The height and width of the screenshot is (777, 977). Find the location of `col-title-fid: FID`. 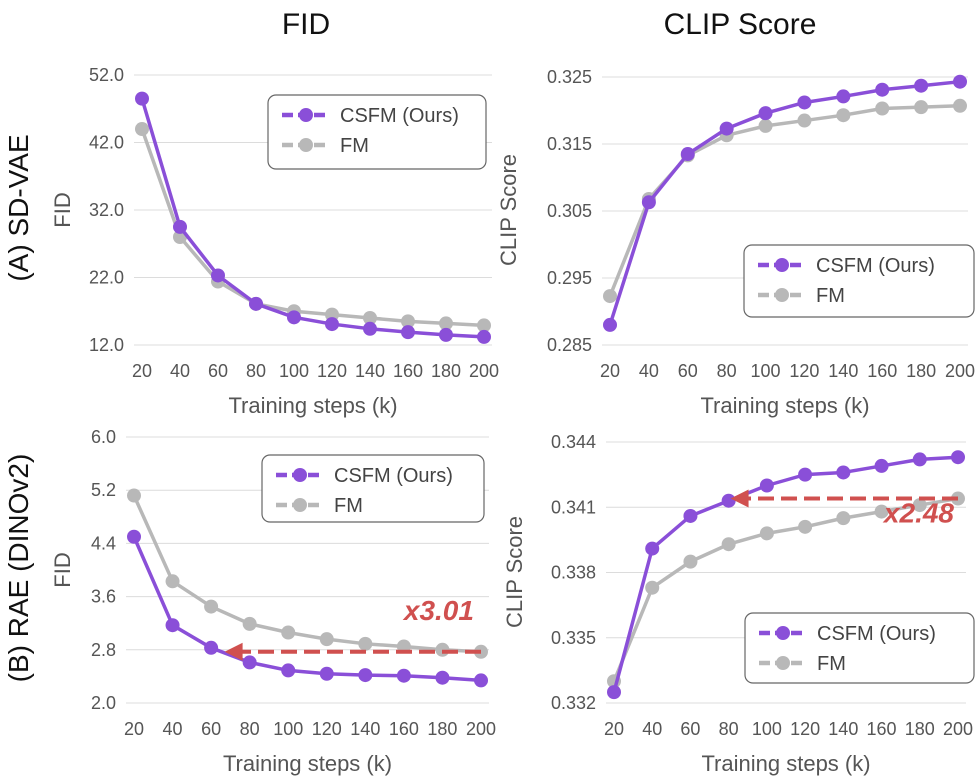

col-title-fid: FID is located at coordinates (306, 24).